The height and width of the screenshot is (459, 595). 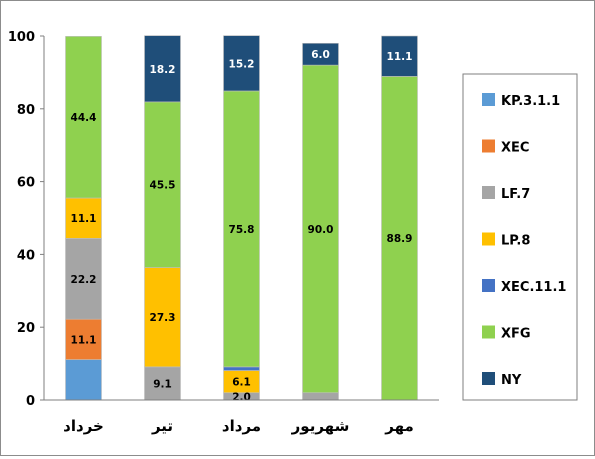 What do you see at coordinates (515, 241) in the screenshot?
I see `legend-label: LP.8` at bounding box center [515, 241].